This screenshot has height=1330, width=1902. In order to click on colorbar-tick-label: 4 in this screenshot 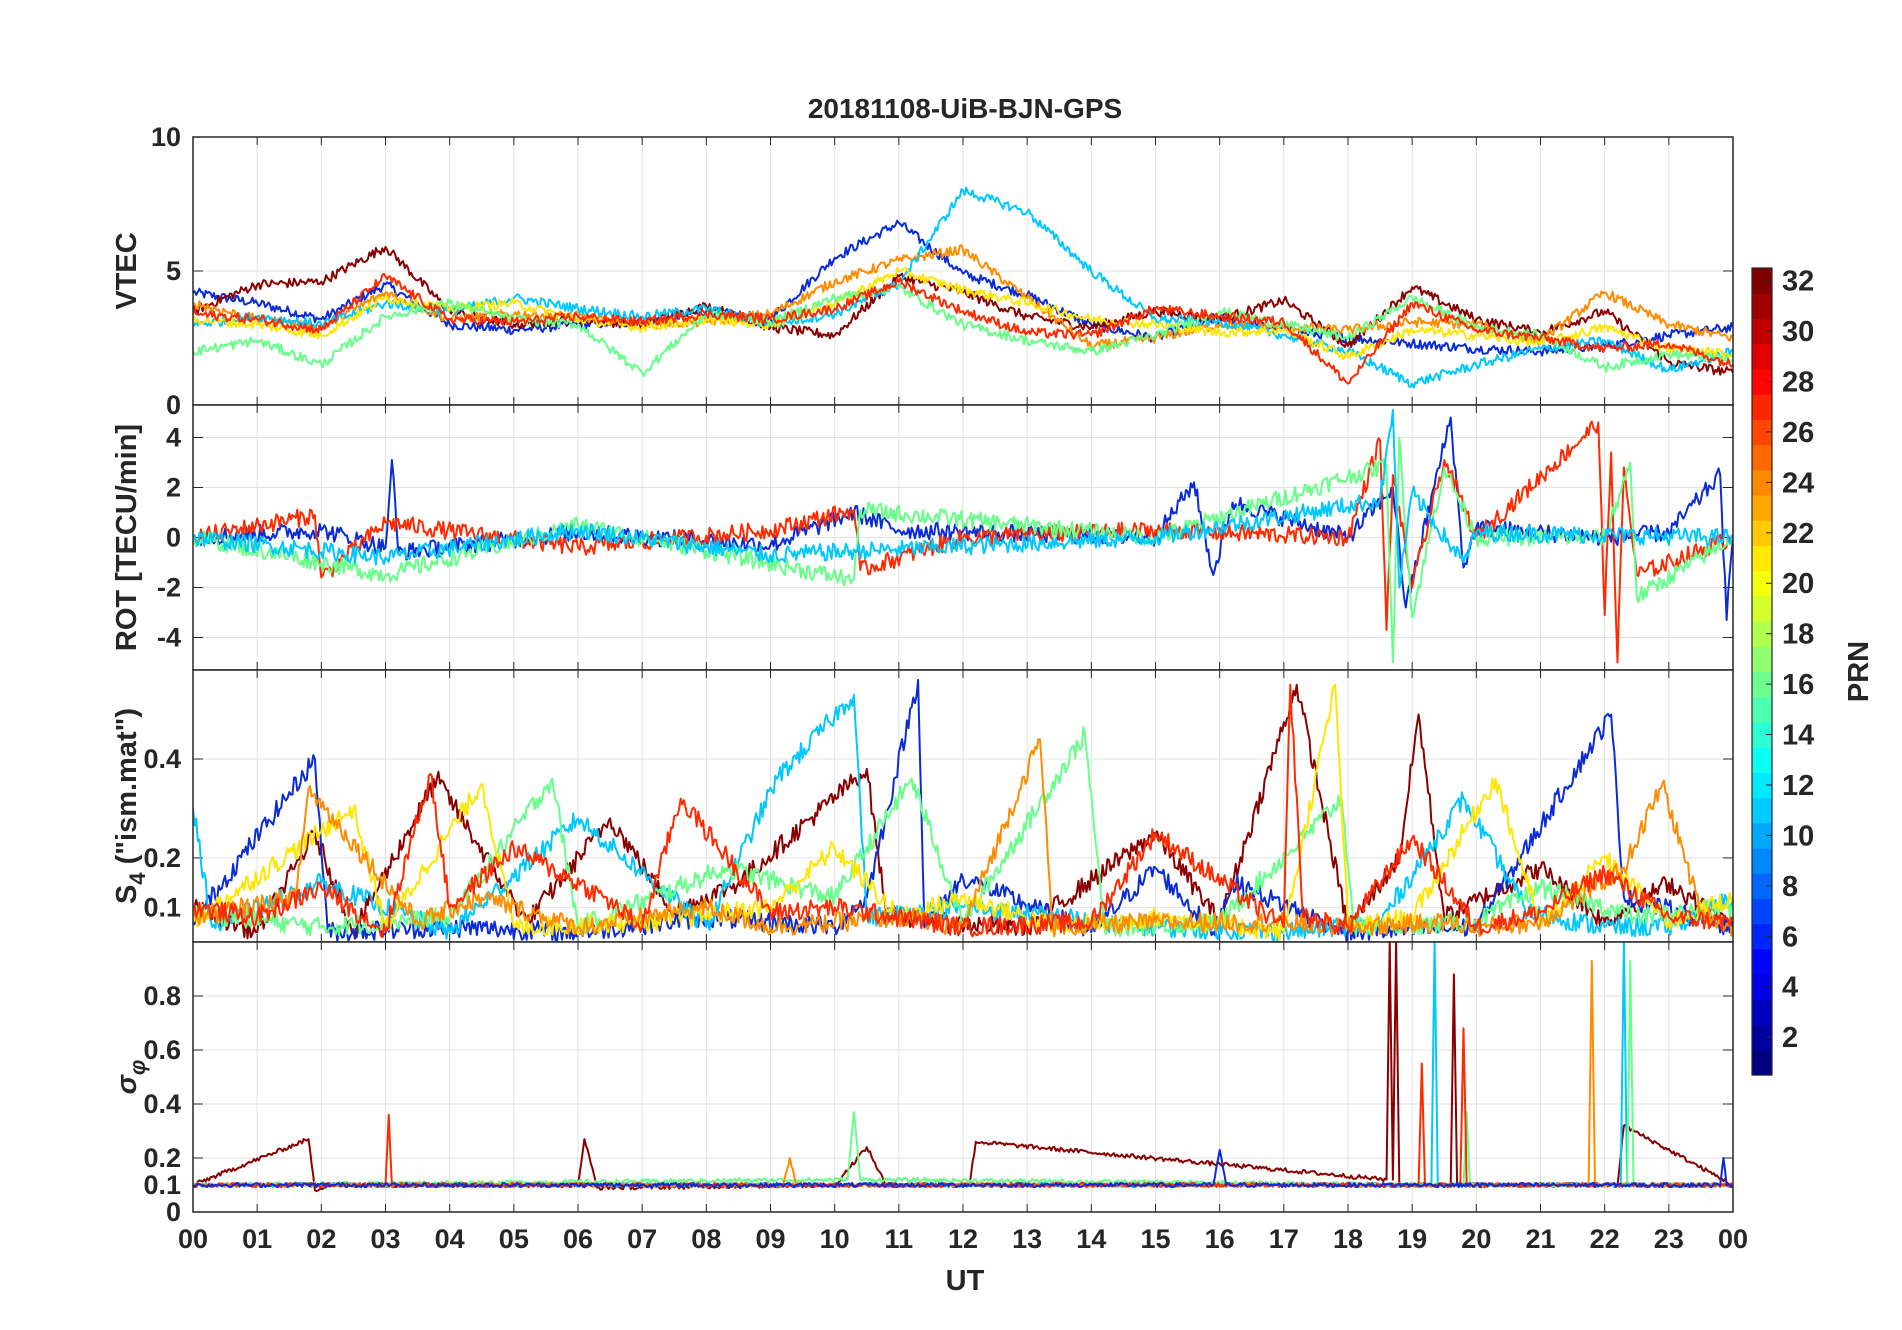, I will do `click(1790, 988)`.